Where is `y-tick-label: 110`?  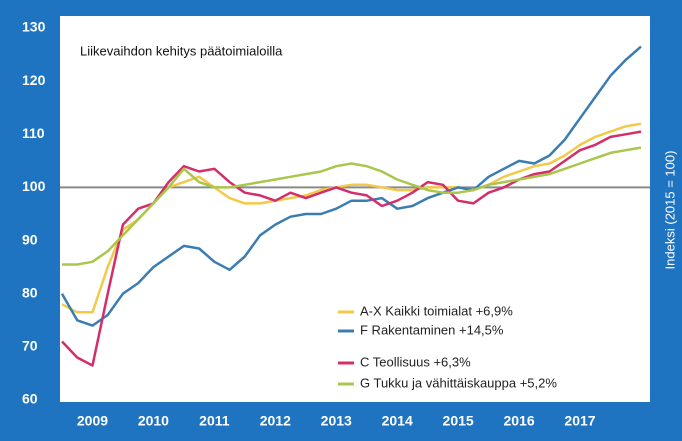
y-tick-label: 110 is located at coordinates (33, 133).